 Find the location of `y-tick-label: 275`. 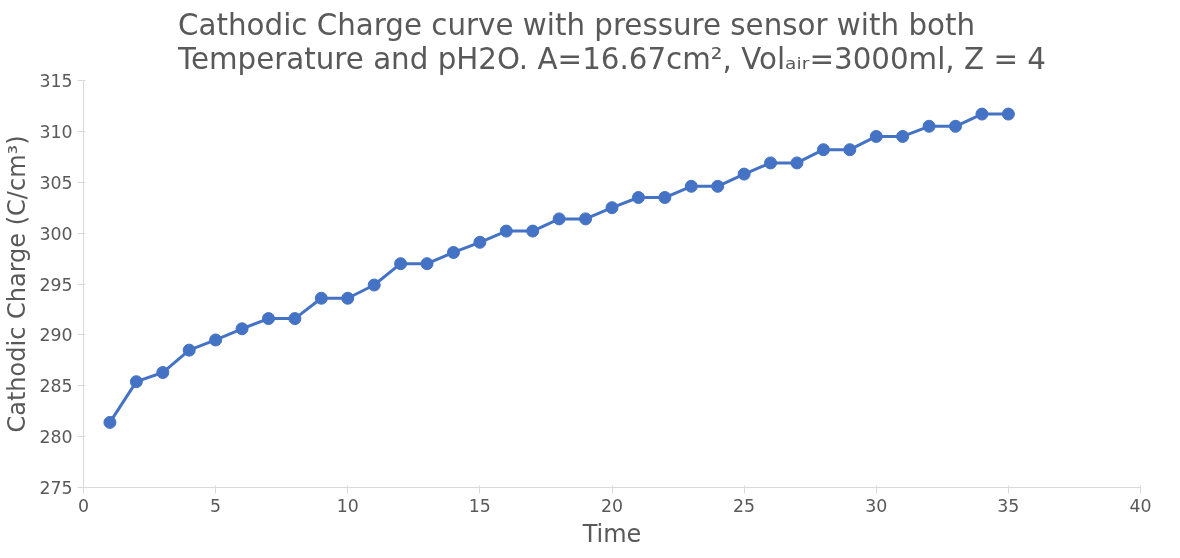

y-tick-label: 275 is located at coordinates (56, 488).